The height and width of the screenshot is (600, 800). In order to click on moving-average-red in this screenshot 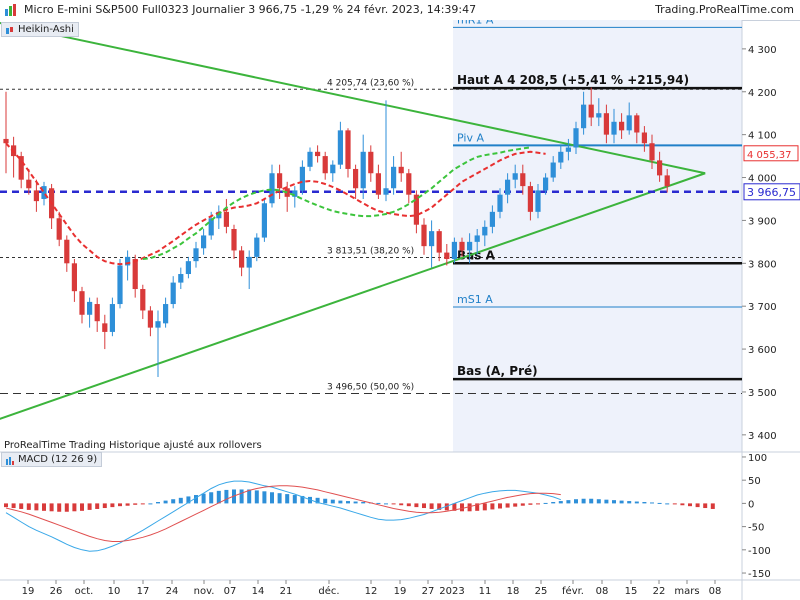, I will do `click(275, 204)`.